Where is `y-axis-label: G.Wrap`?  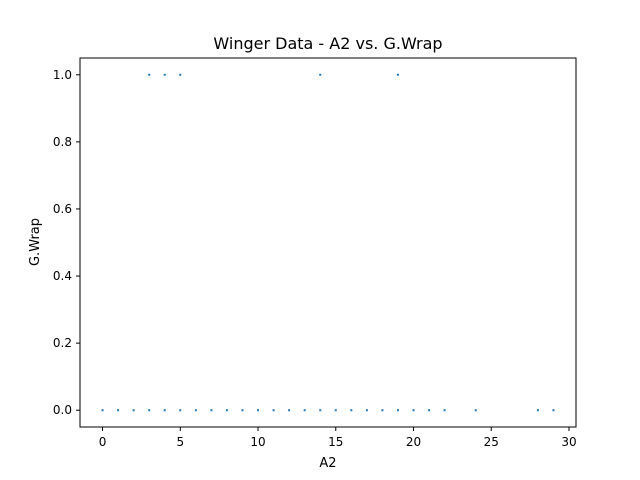
y-axis-label: G.Wrap is located at coordinates (35, 242).